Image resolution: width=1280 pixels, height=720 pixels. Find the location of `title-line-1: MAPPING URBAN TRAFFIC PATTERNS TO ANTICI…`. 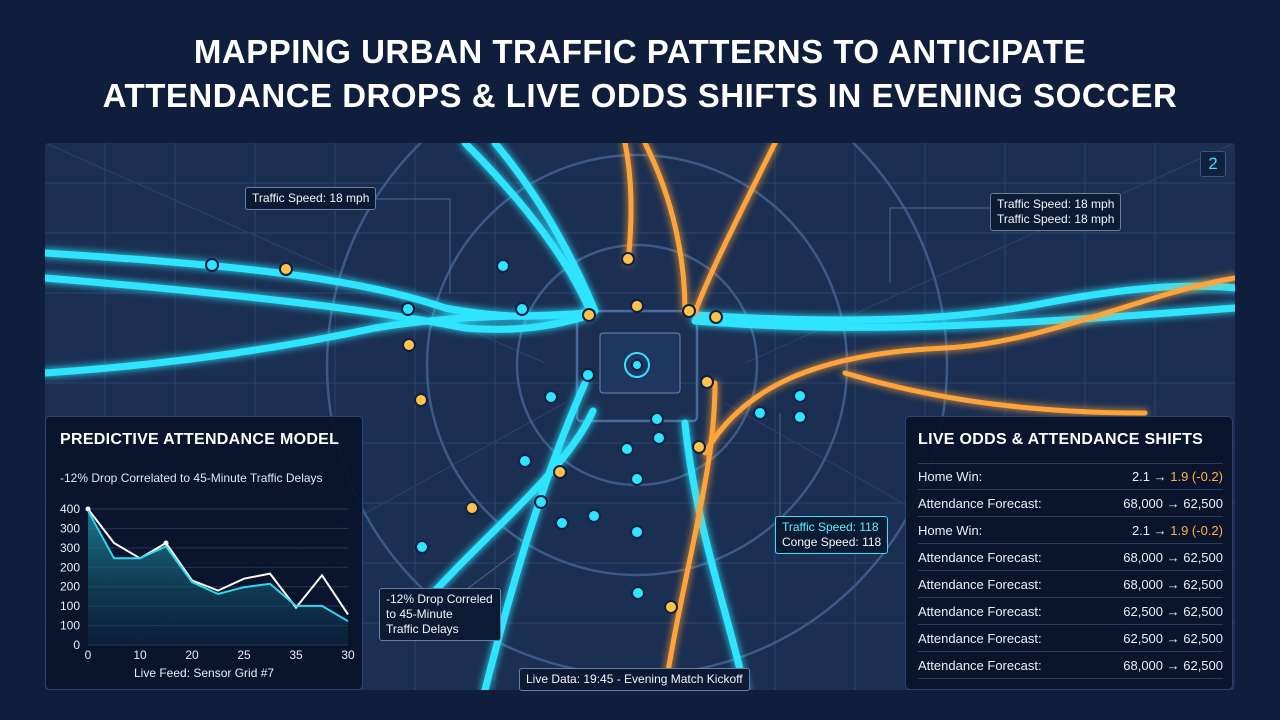

title-line-1: MAPPING URBAN TRAFFIC PATTERNS TO ANTICI… is located at coordinates (640, 51).